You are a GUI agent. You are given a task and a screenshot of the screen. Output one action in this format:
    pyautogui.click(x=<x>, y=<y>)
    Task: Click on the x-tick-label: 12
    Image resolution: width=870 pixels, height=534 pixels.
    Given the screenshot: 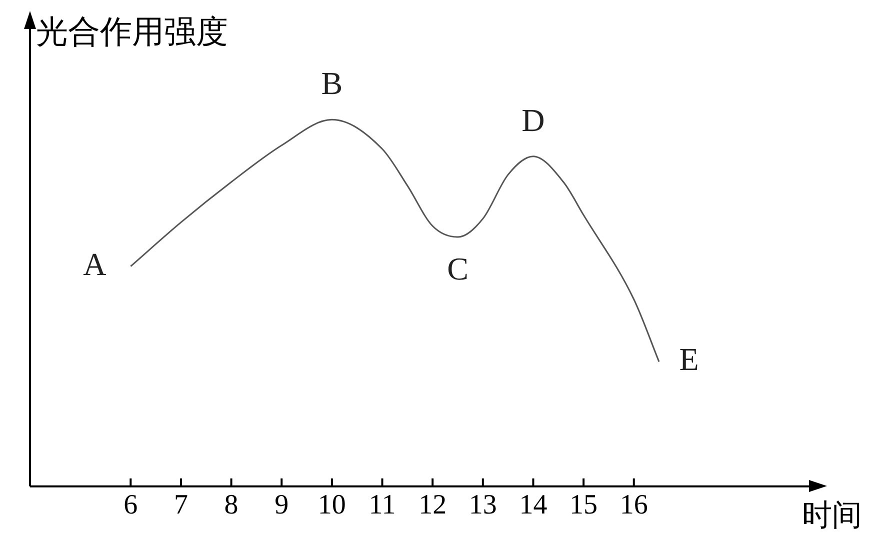 What is the action you would take?
    pyautogui.click(x=432, y=505)
    